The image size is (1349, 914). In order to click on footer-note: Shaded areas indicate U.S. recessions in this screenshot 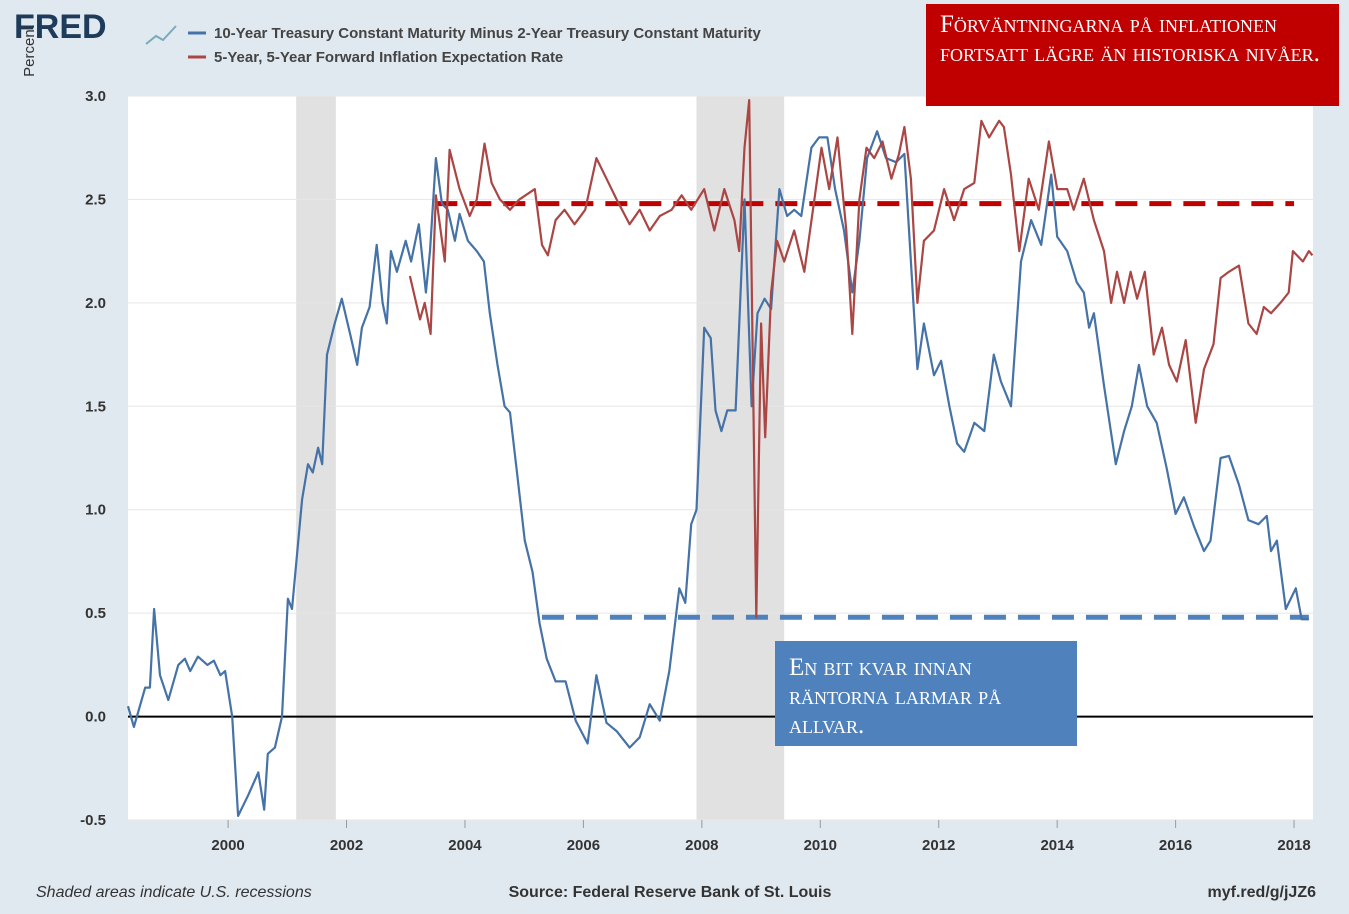, I will do `click(174, 892)`.